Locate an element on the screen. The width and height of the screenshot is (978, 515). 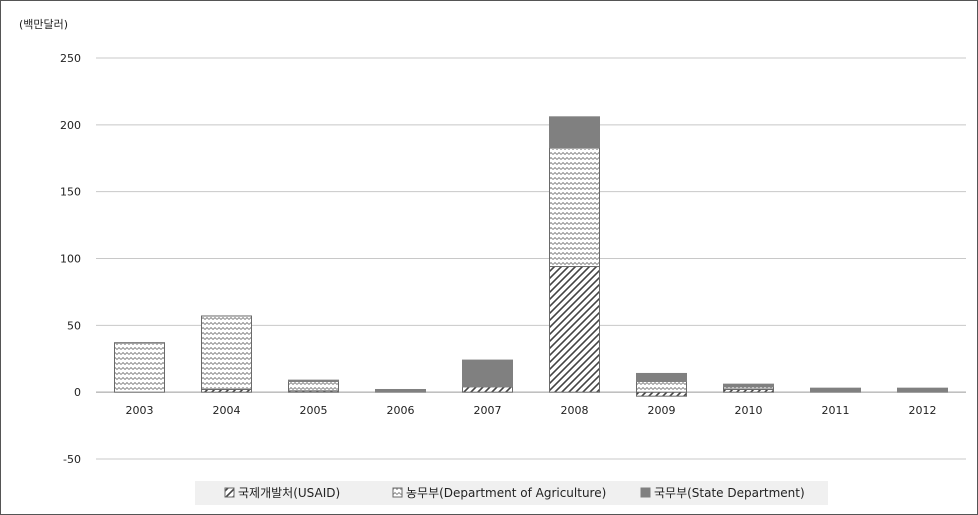
y-tick-label: 50 is located at coordinates (74, 325).